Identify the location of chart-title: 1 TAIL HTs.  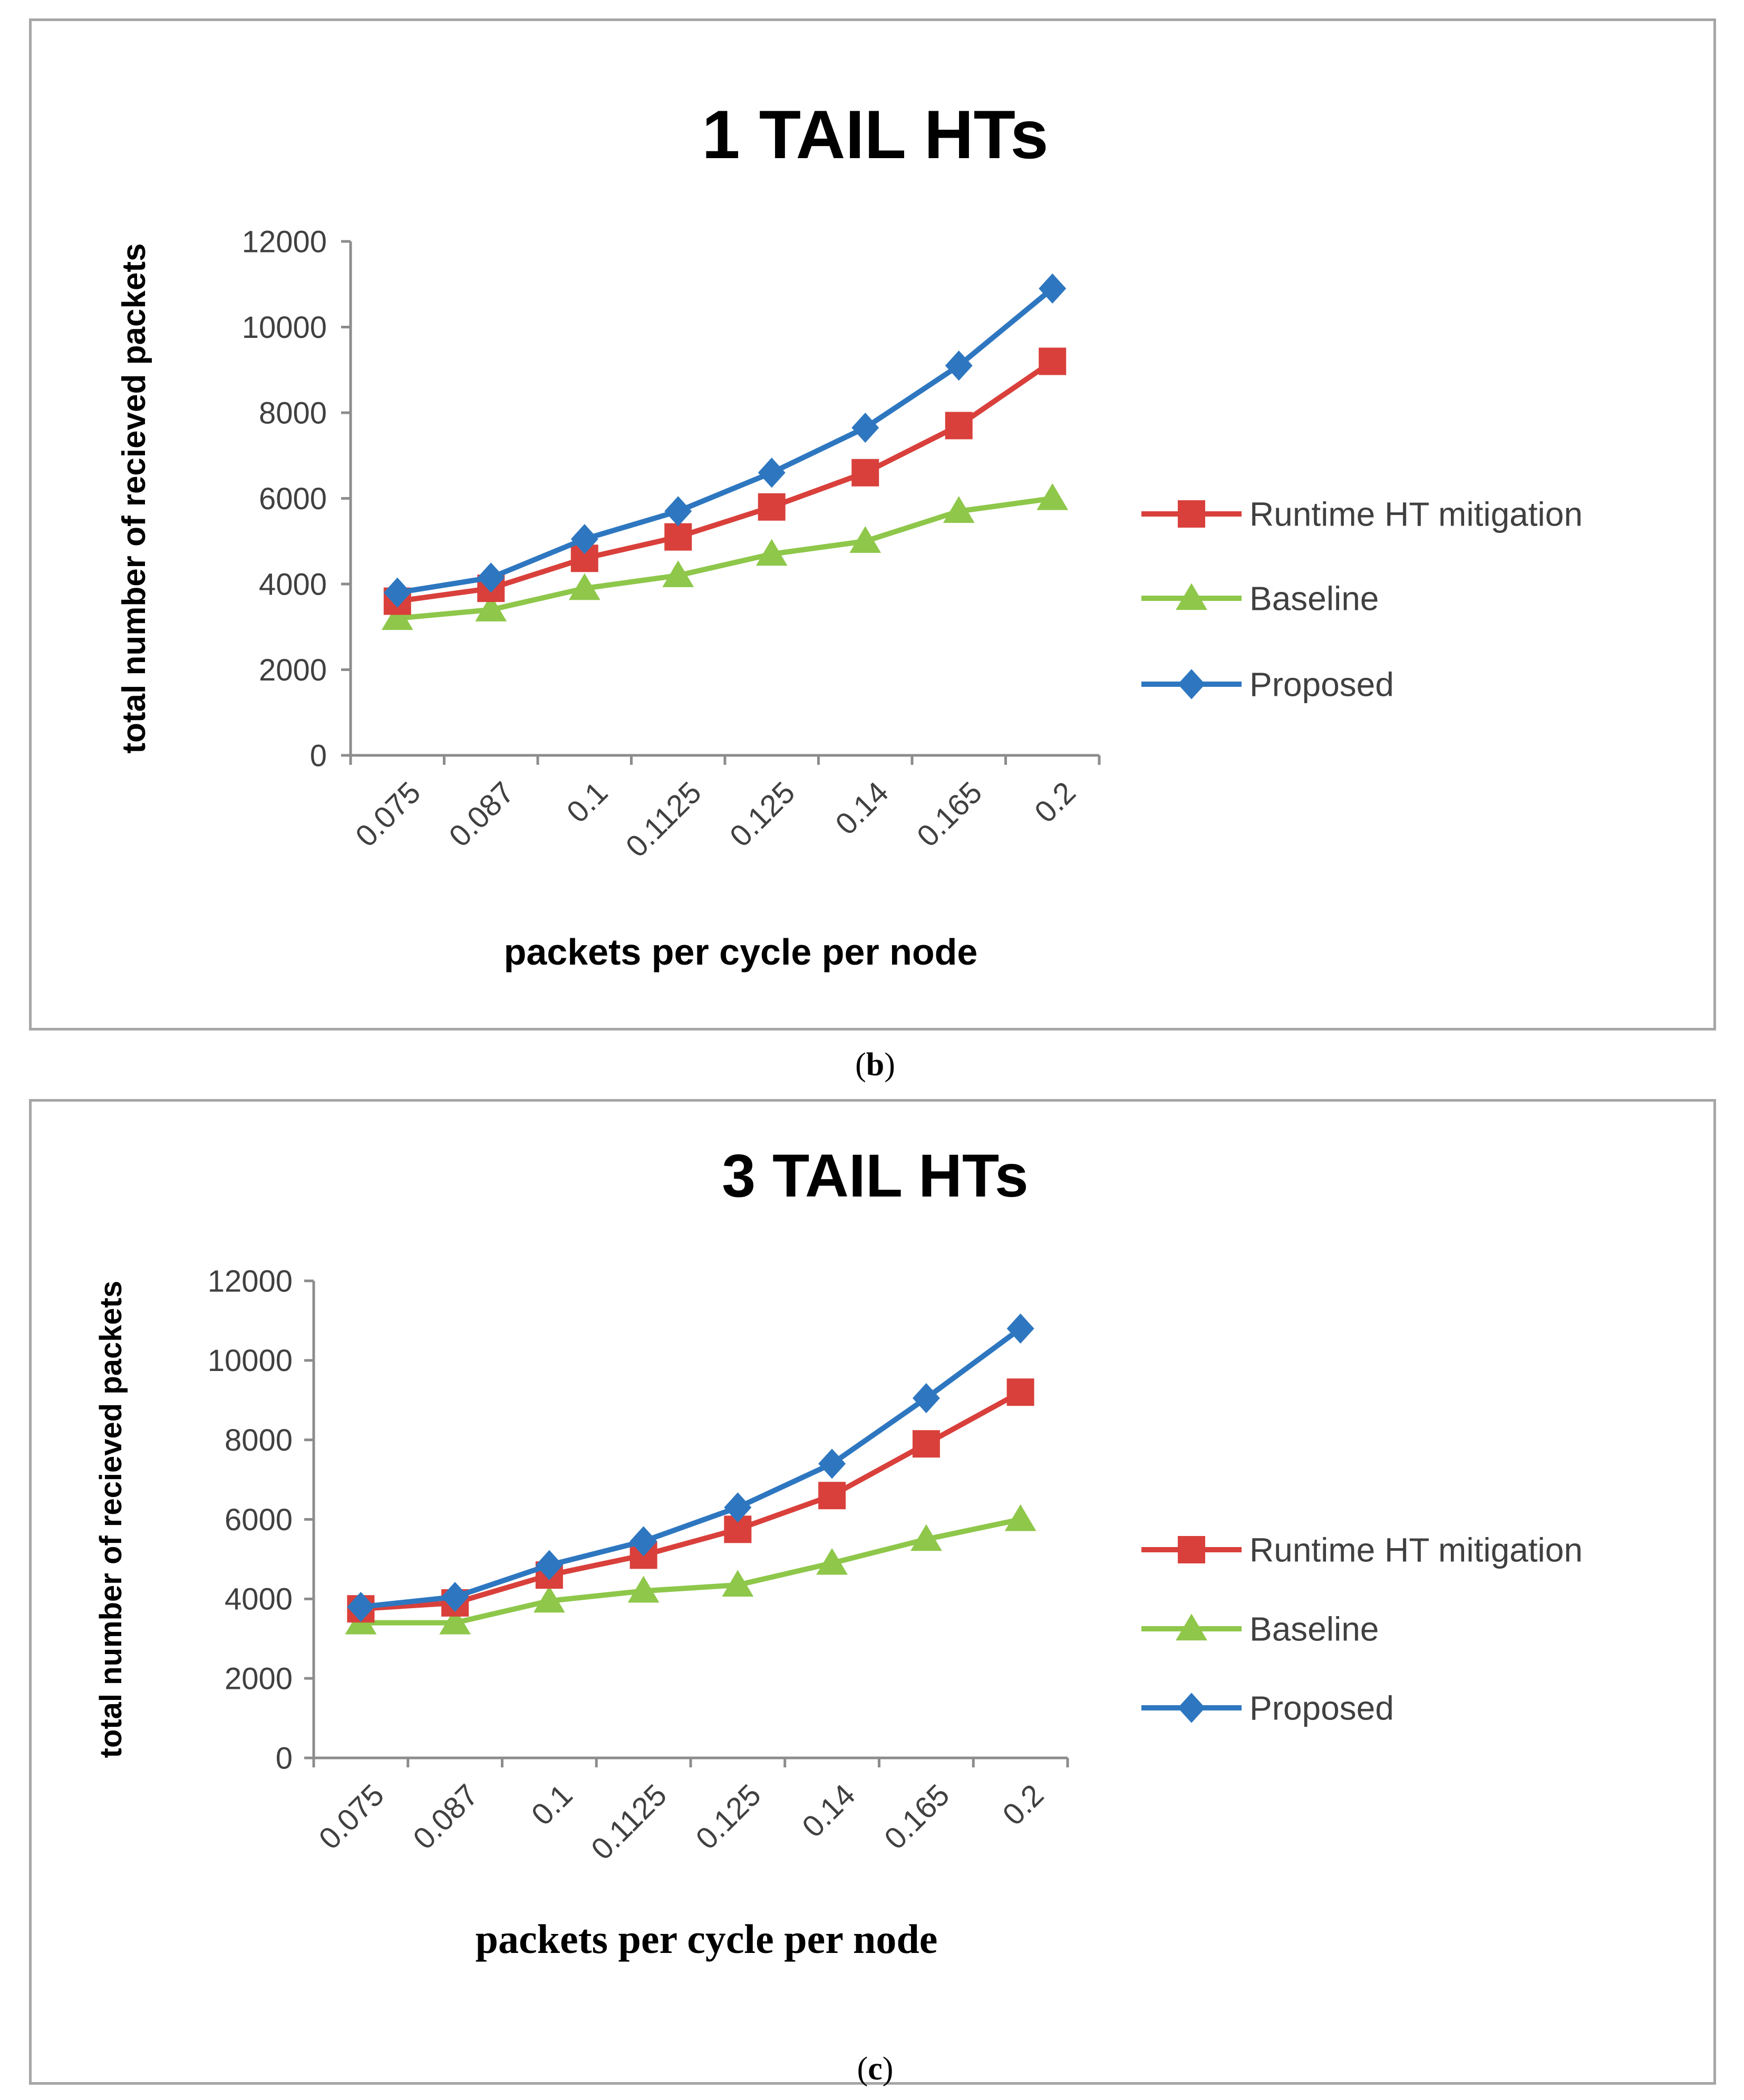
(875, 134).